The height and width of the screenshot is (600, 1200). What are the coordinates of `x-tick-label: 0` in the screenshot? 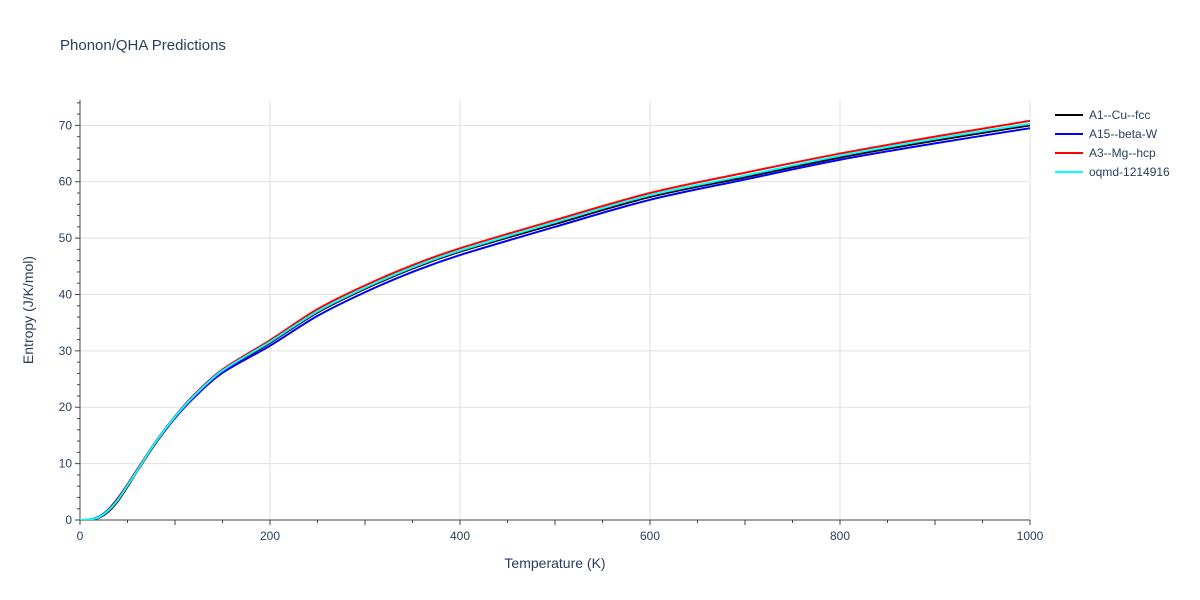 It's located at (80, 536).